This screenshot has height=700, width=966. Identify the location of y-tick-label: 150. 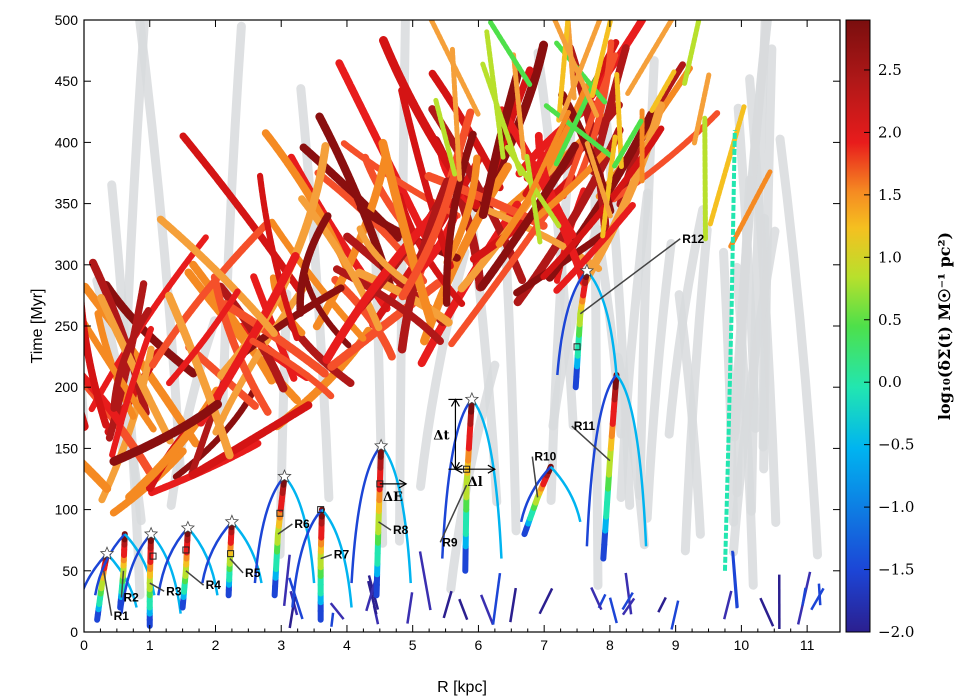
(67, 448).